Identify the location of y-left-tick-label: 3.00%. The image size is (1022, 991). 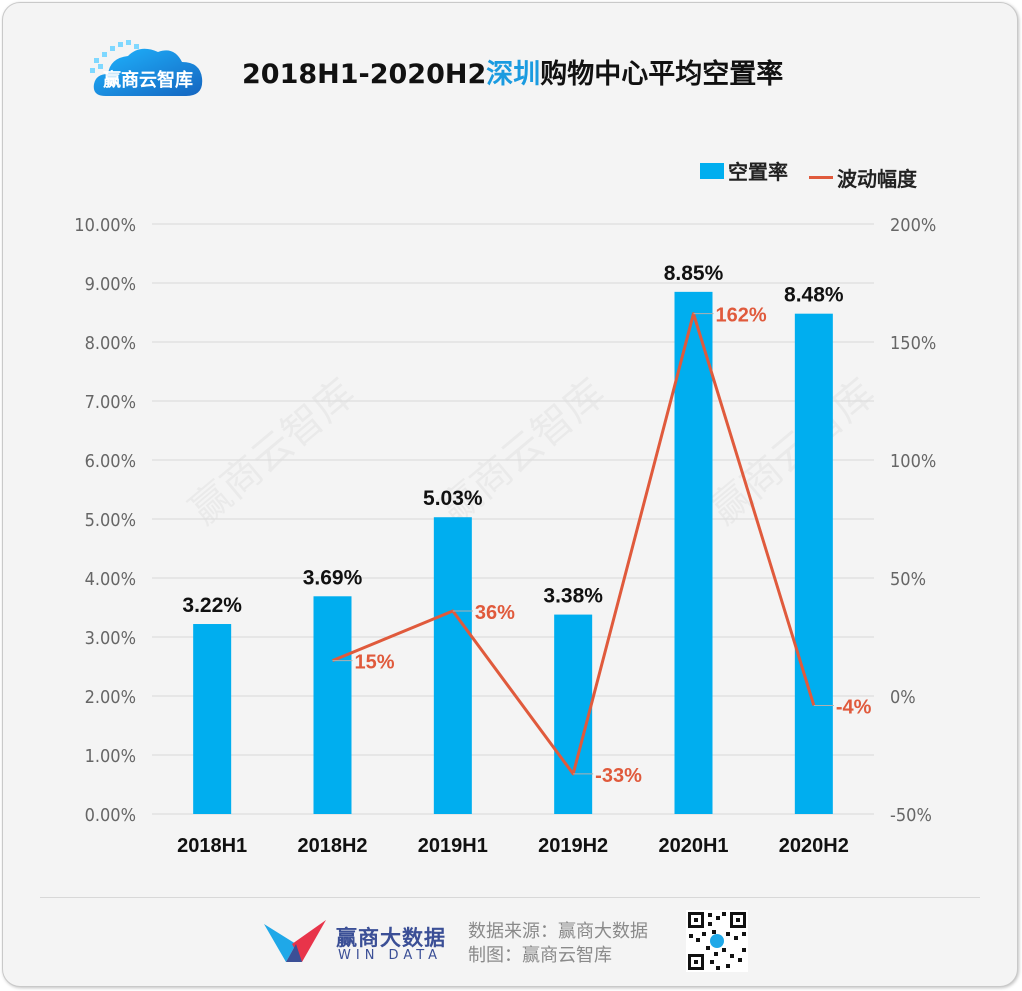
(110, 638).